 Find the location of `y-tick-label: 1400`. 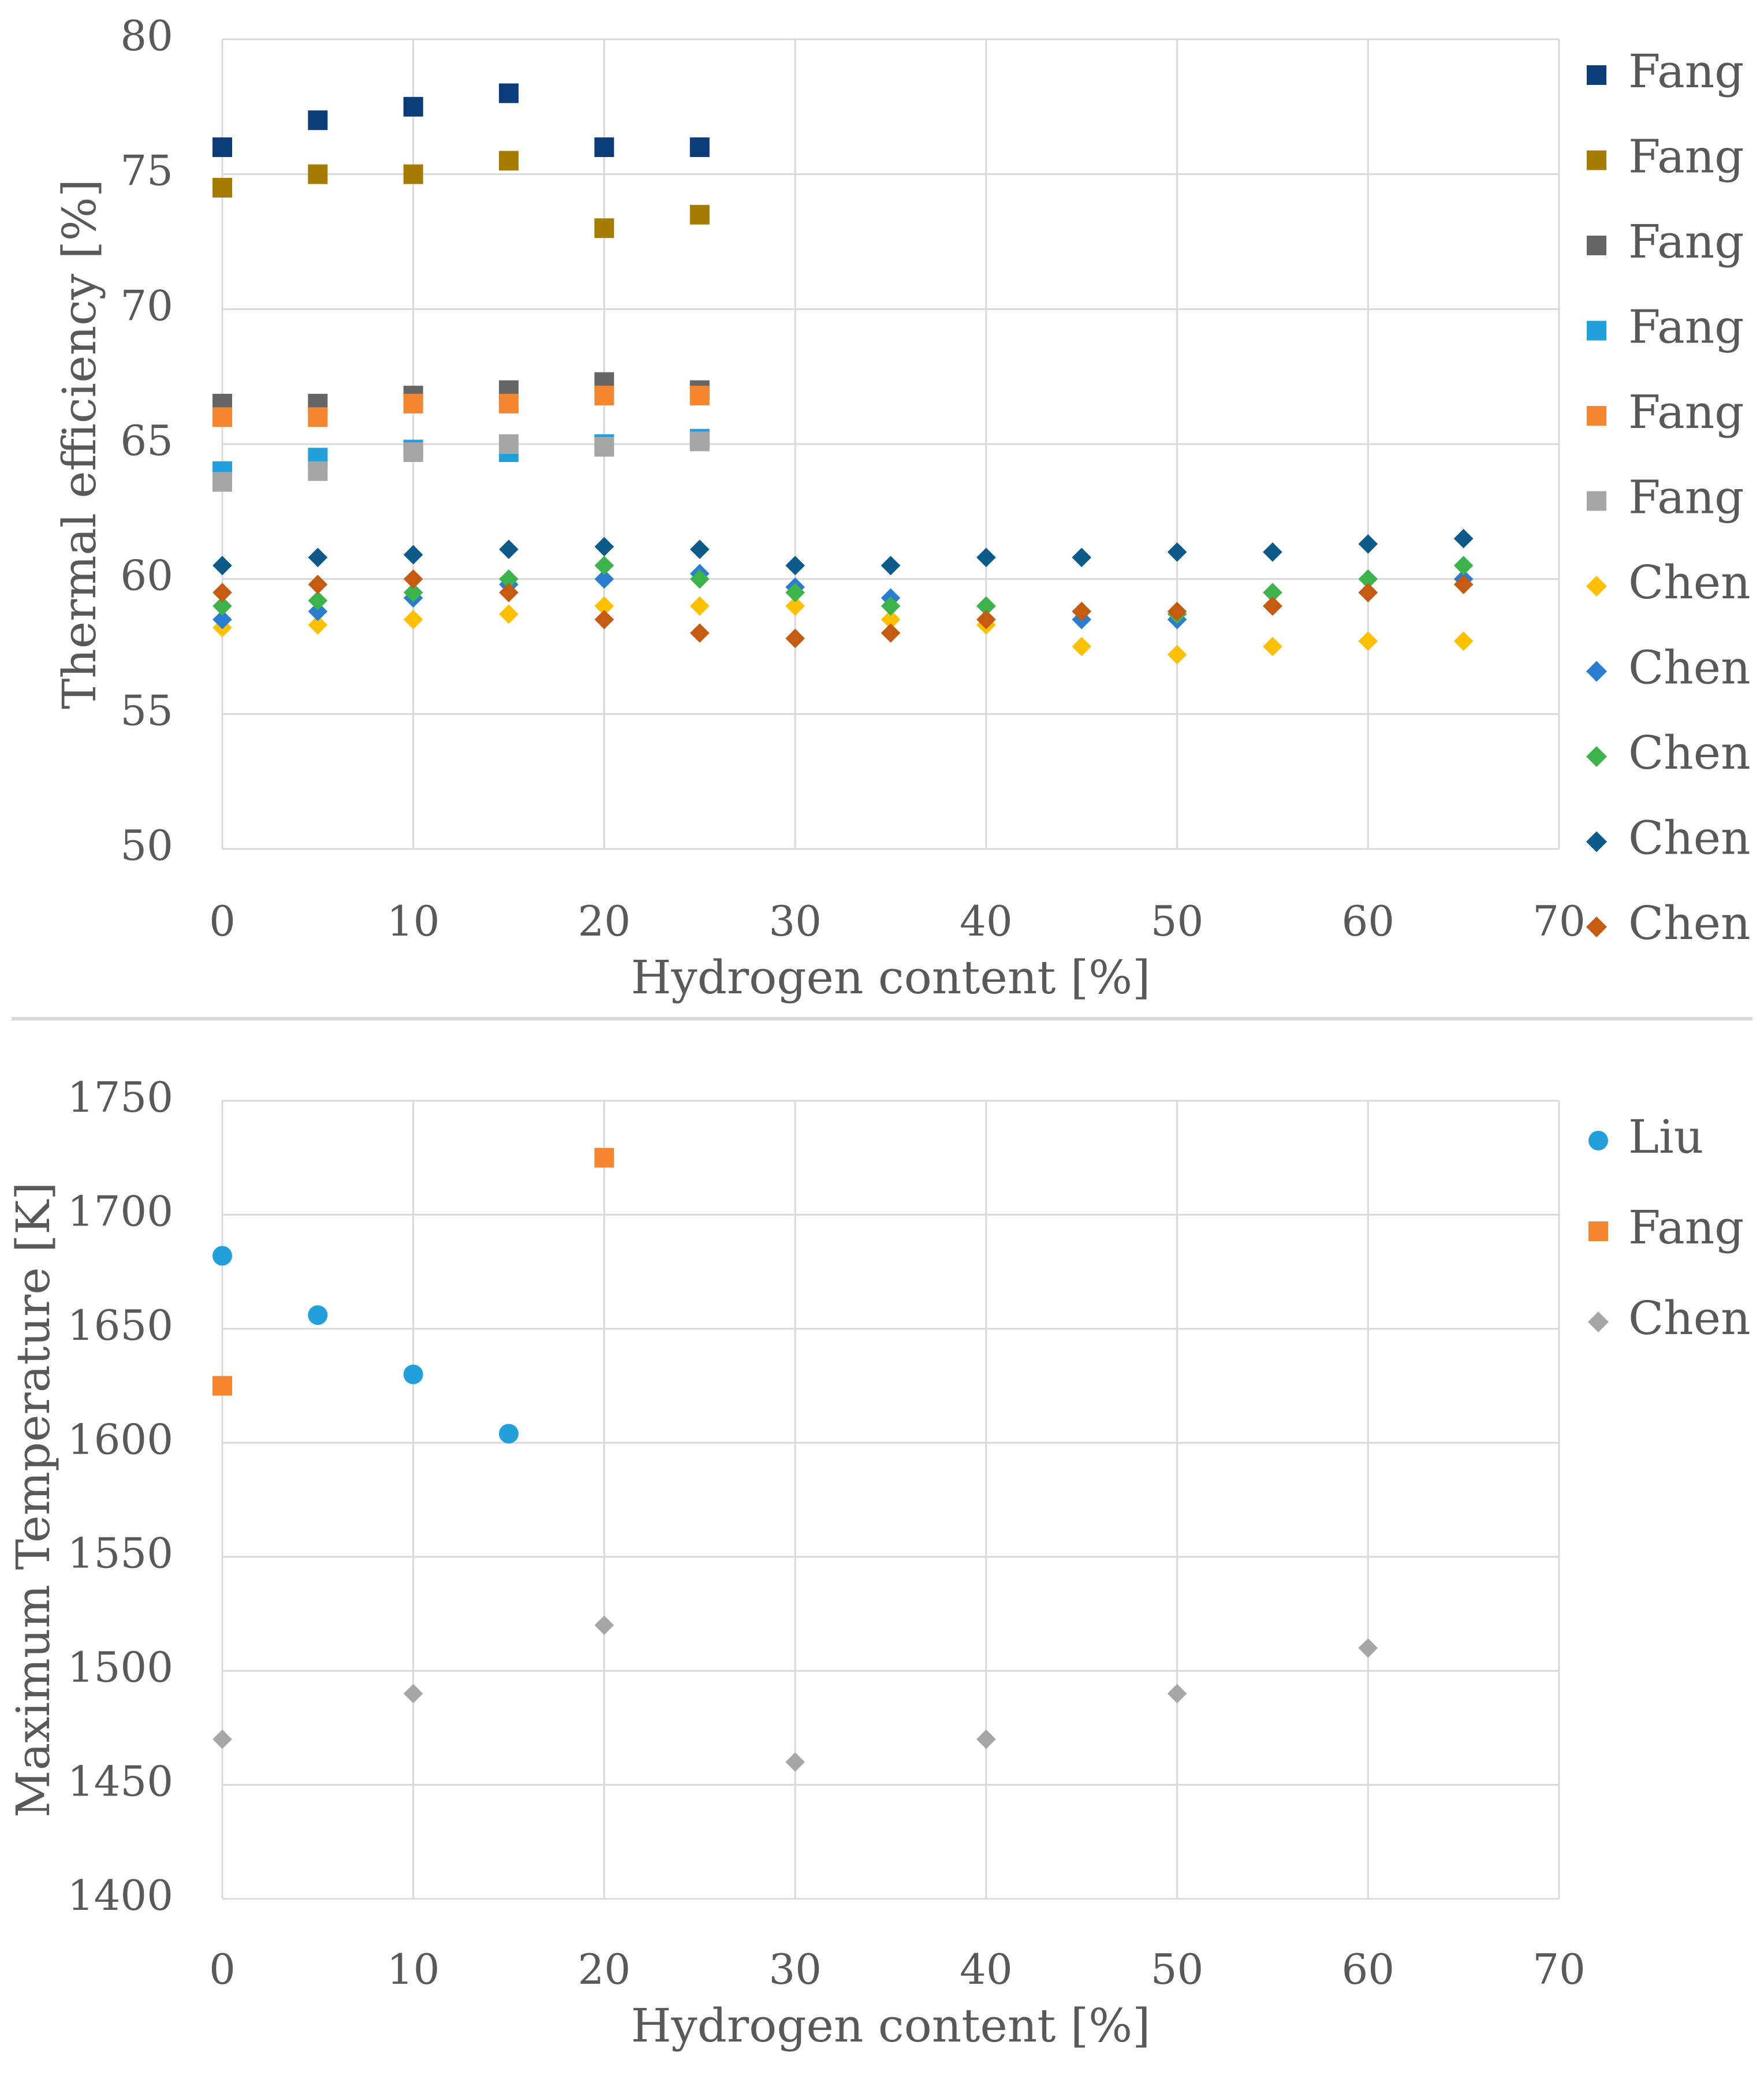

y-tick-label: 1400 is located at coordinates (120, 1896).